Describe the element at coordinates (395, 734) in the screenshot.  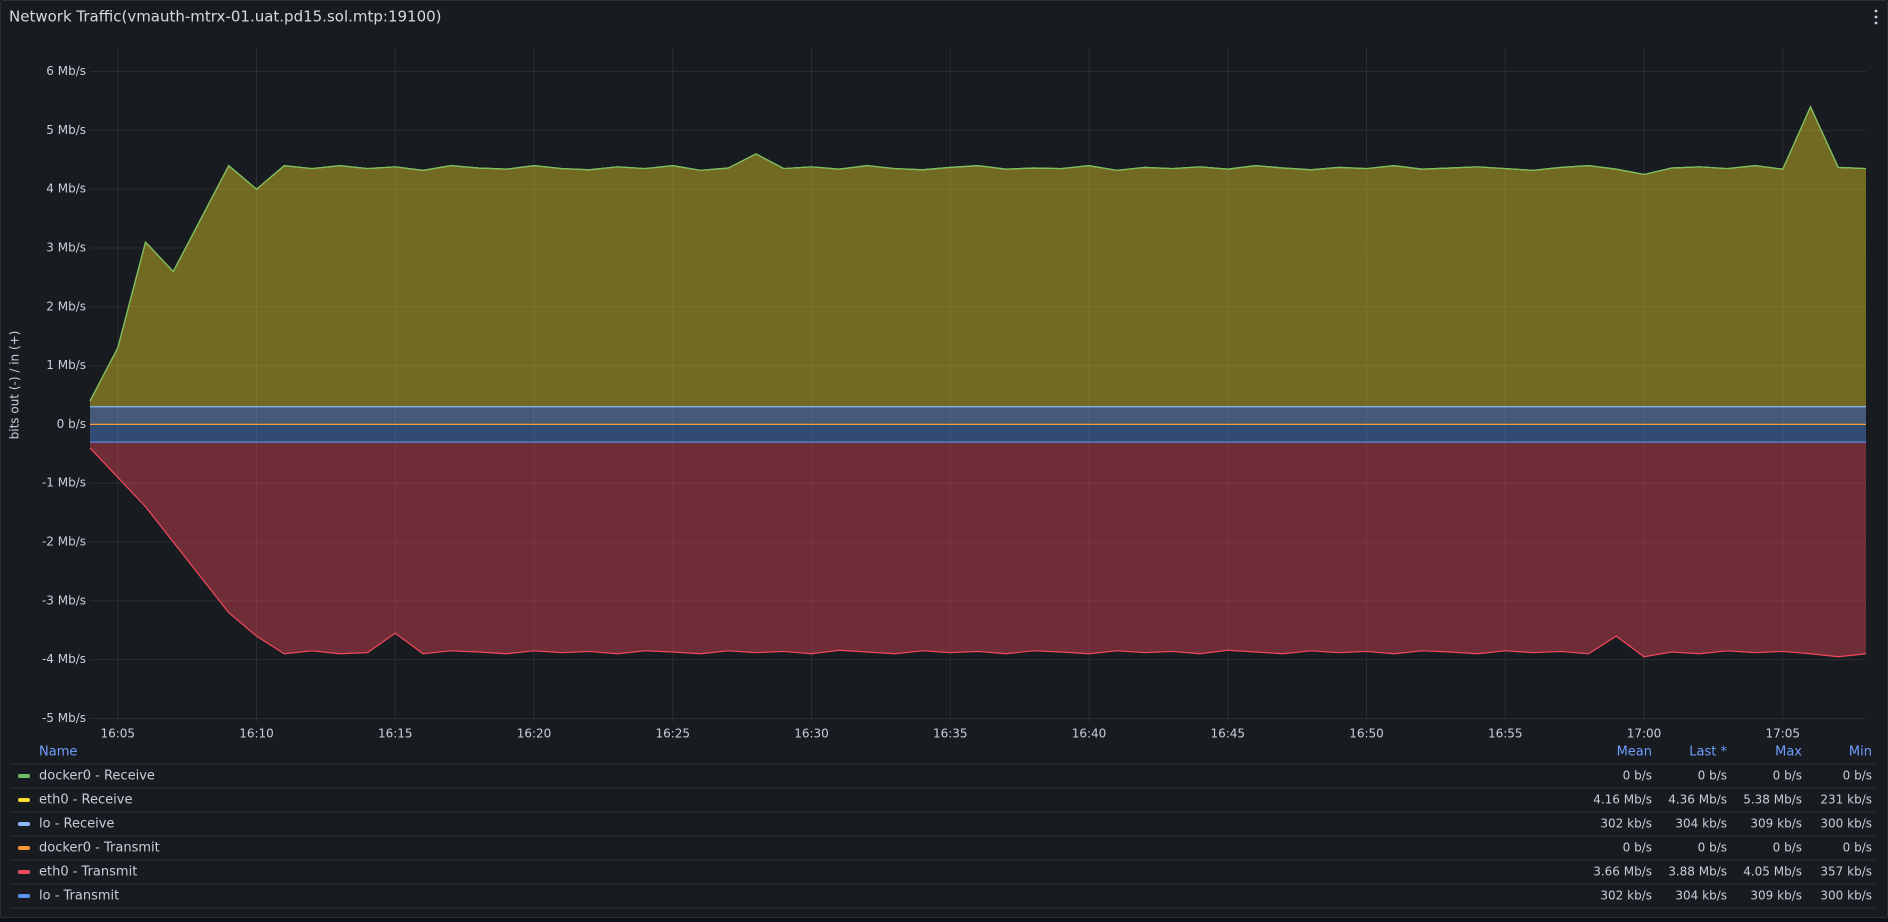
I see `x-tick-label: 16:15` at that location.